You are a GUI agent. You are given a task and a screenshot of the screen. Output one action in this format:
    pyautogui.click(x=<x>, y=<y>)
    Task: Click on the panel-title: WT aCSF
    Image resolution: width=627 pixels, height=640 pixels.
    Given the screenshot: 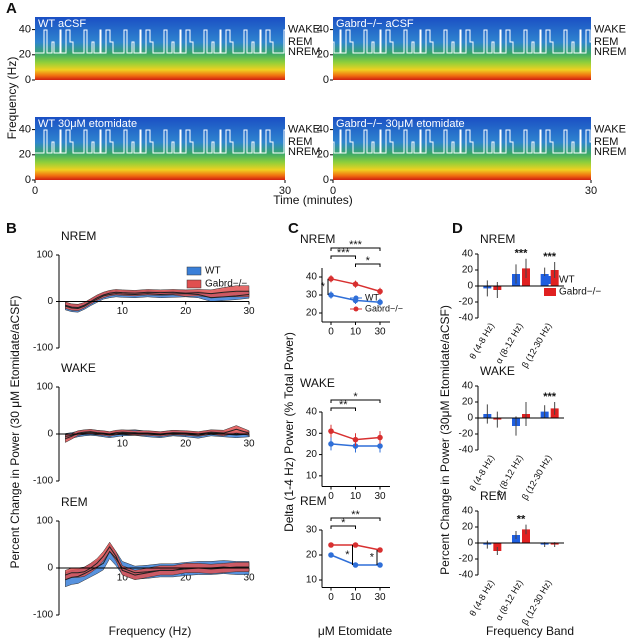 What is the action you would take?
    pyautogui.click(x=62, y=24)
    